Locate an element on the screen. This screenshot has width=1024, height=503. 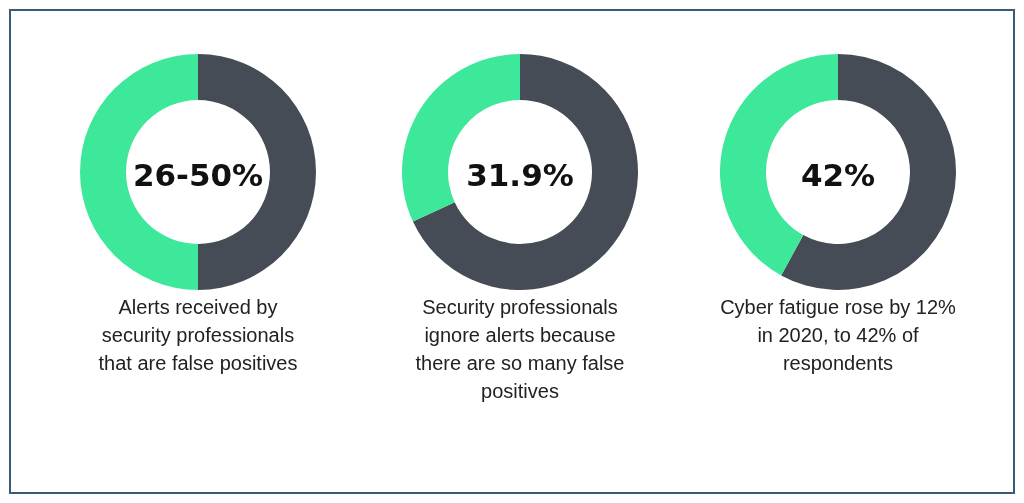
text: Security professionals ignore alerts because there are so many false positives is located at coordinates (520, 349).